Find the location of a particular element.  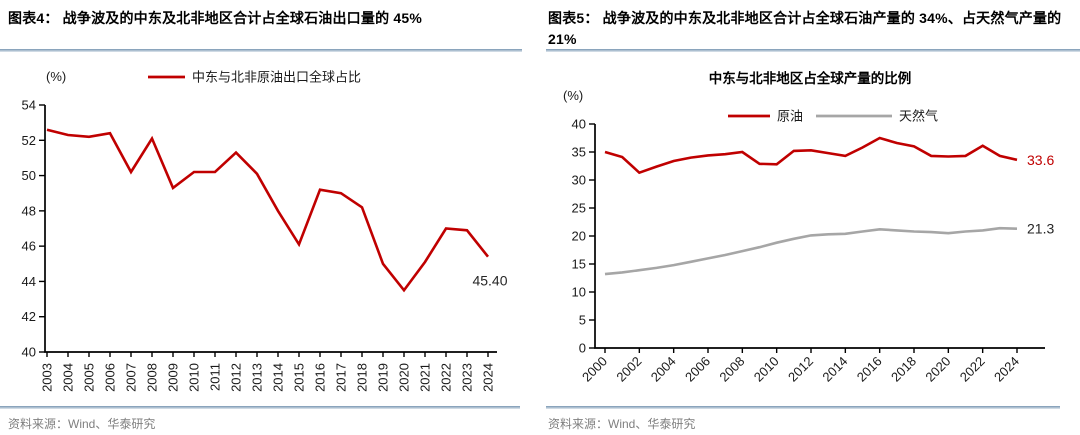

figure-5-footer-rule is located at coordinates (803, 407).